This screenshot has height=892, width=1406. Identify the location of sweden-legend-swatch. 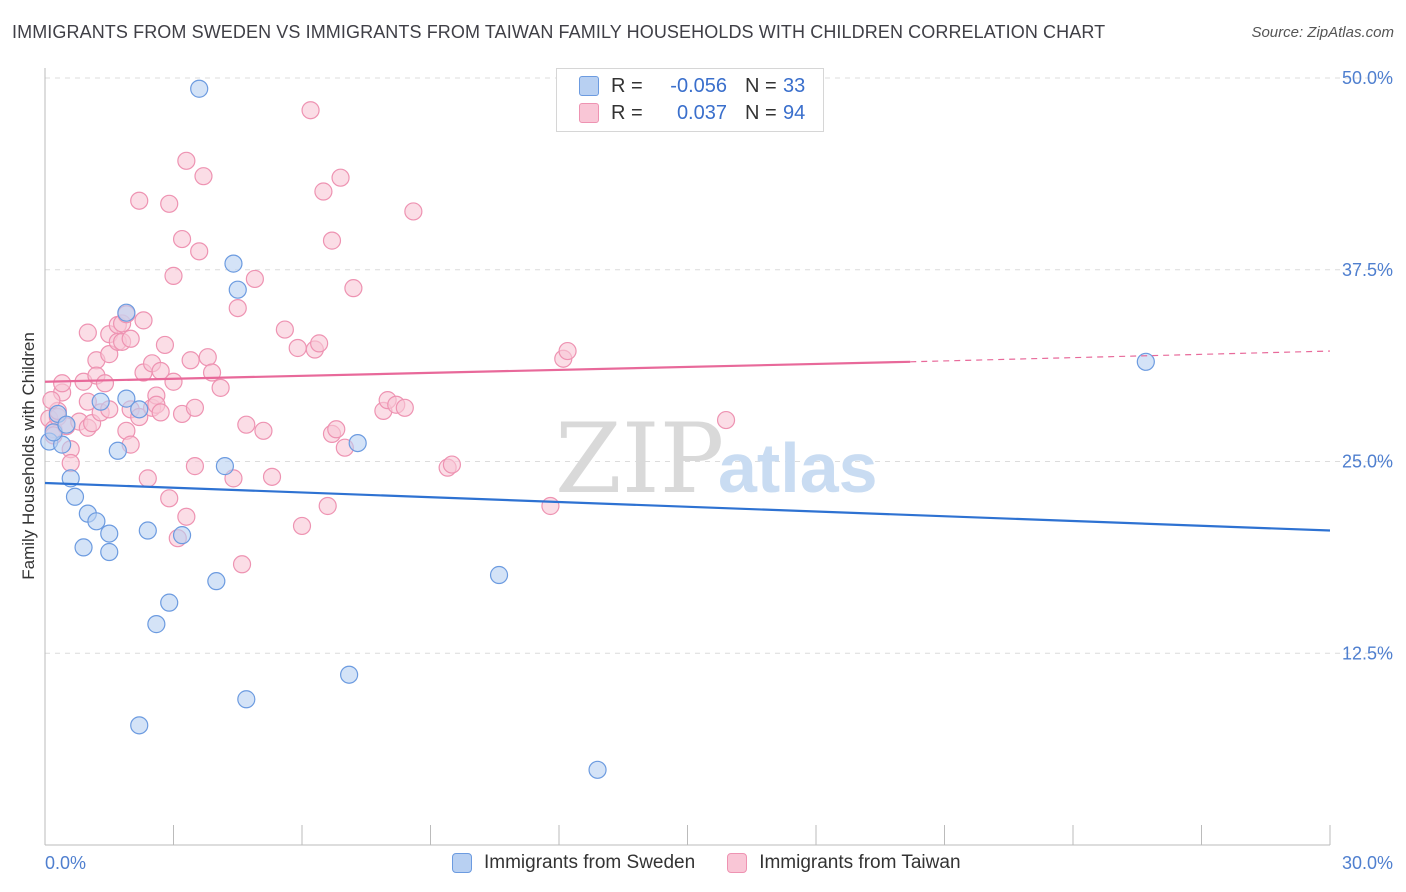
(462, 863).